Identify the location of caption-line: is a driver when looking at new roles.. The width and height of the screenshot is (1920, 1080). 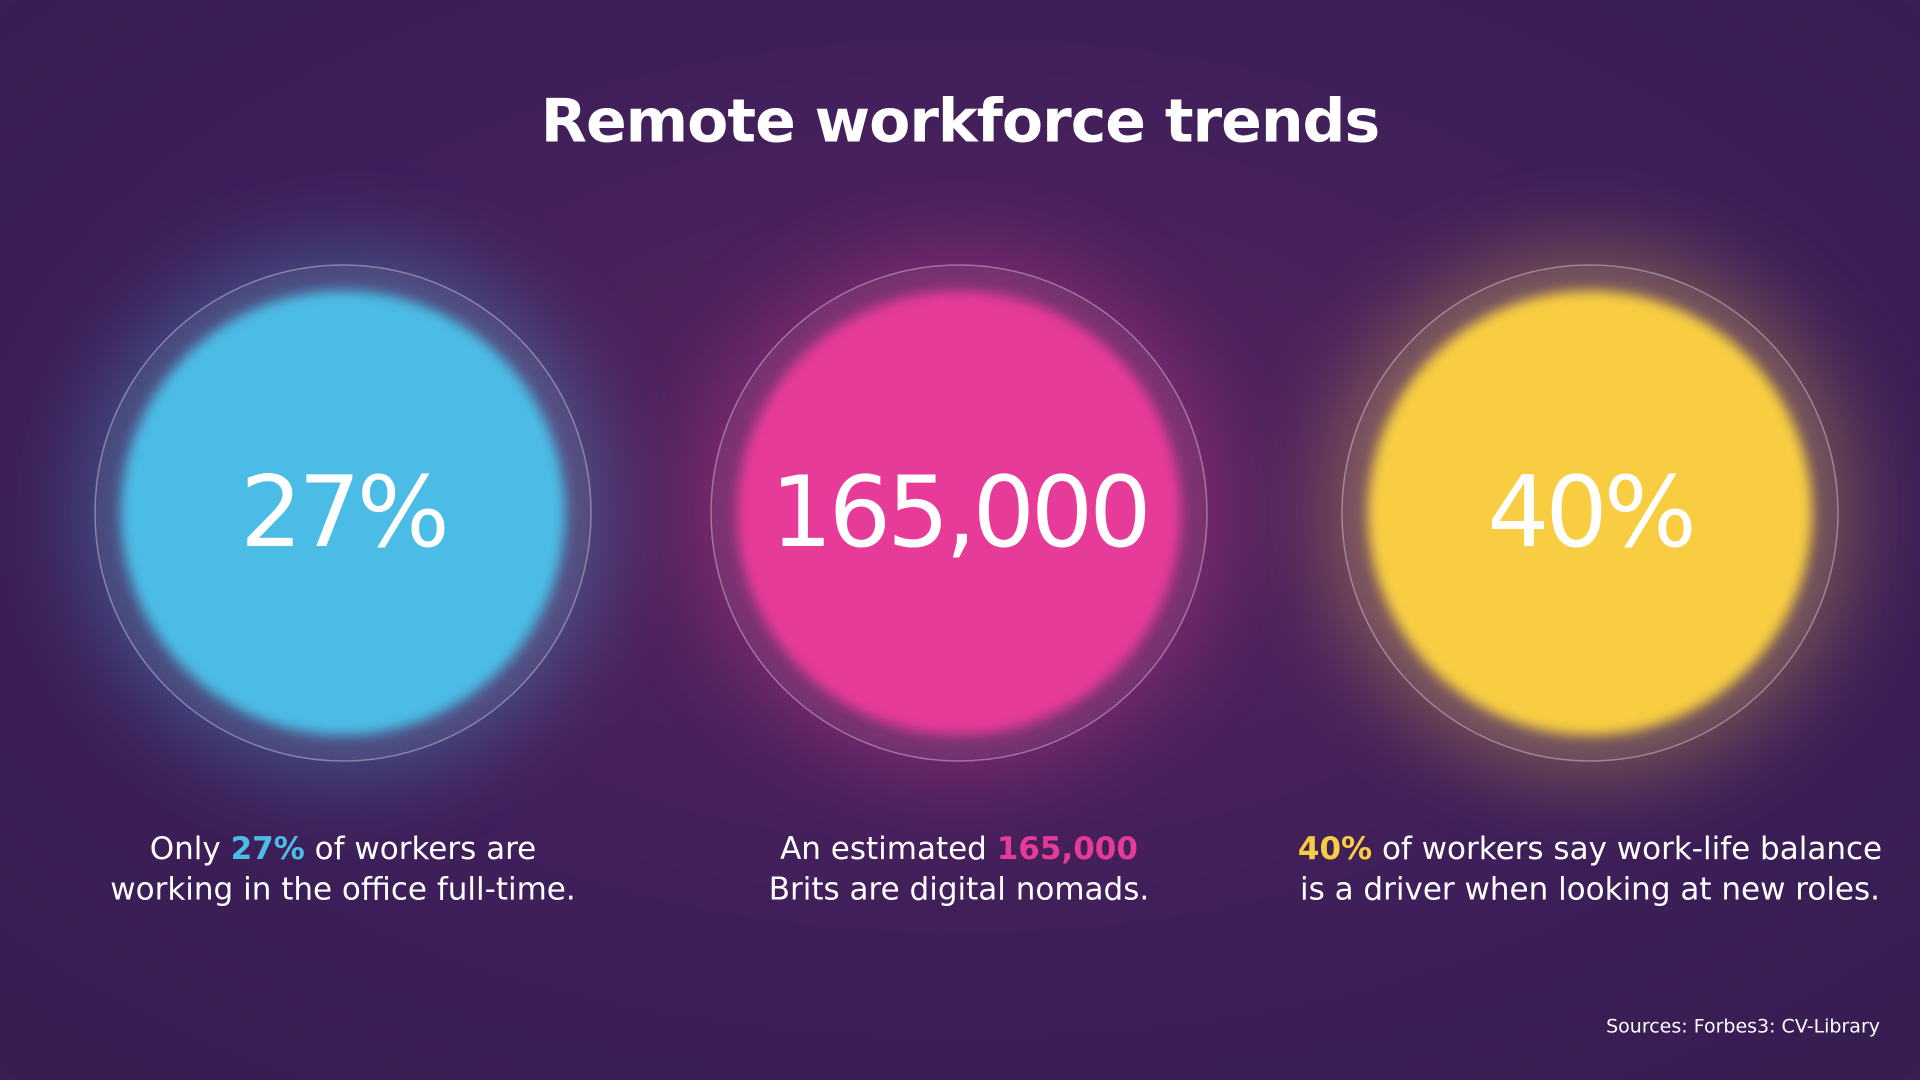
(1590, 890).